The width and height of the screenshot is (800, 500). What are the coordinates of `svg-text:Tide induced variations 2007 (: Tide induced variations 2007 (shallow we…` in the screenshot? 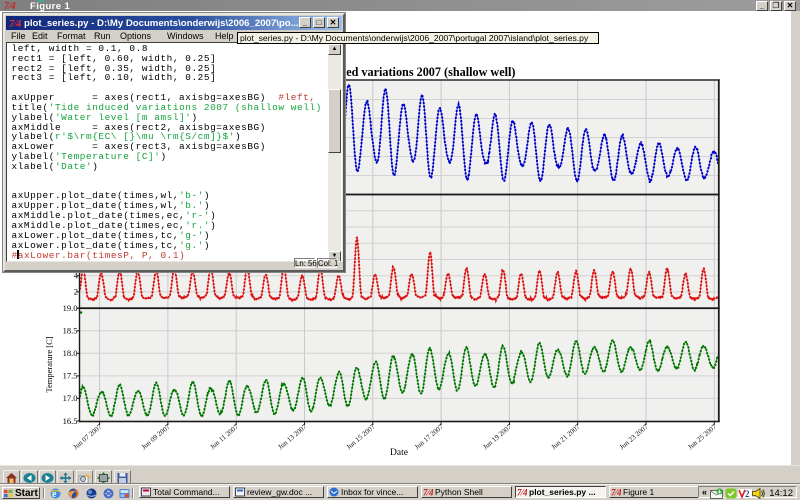 It's located at (403, 72).